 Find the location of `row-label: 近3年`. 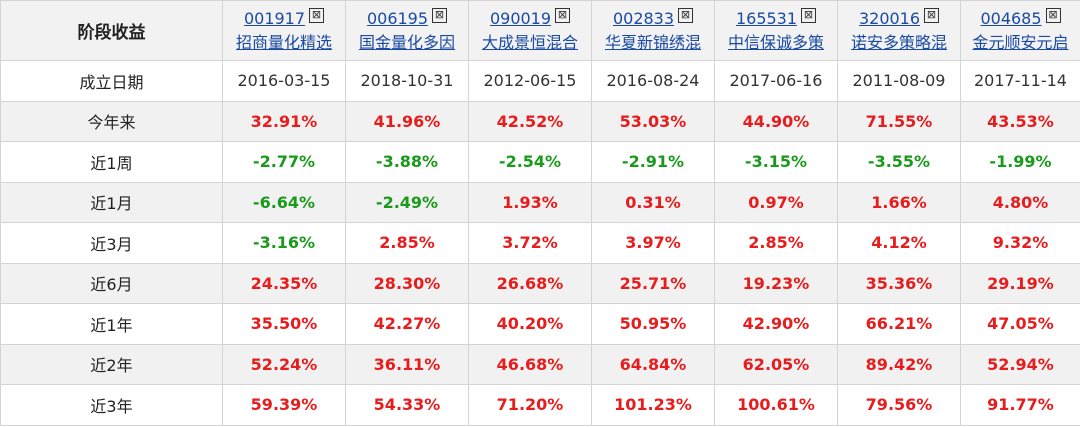

row-label: 近3年 is located at coordinates (111, 405).